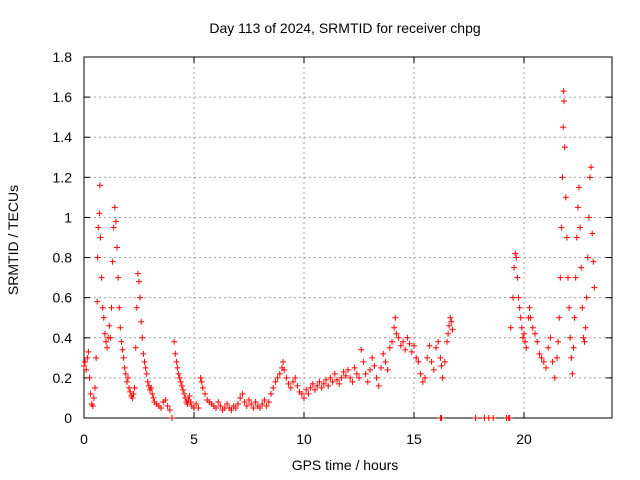  I want to click on x-tick-label: 20, so click(524, 439).